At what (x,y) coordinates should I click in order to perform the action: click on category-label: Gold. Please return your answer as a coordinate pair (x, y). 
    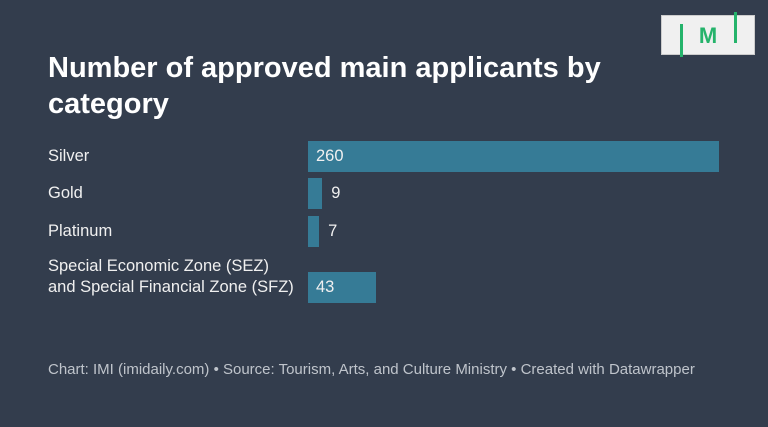
    Looking at the image, I should click on (65, 193).